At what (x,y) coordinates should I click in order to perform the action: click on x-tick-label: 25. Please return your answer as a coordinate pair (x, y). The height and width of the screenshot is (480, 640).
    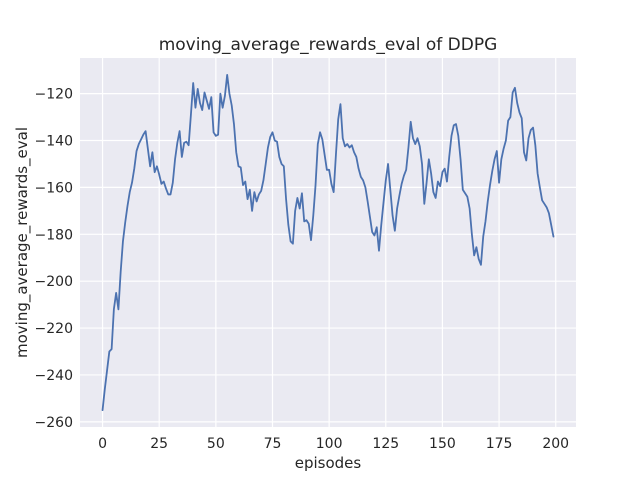
    Looking at the image, I should click on (159, 444).